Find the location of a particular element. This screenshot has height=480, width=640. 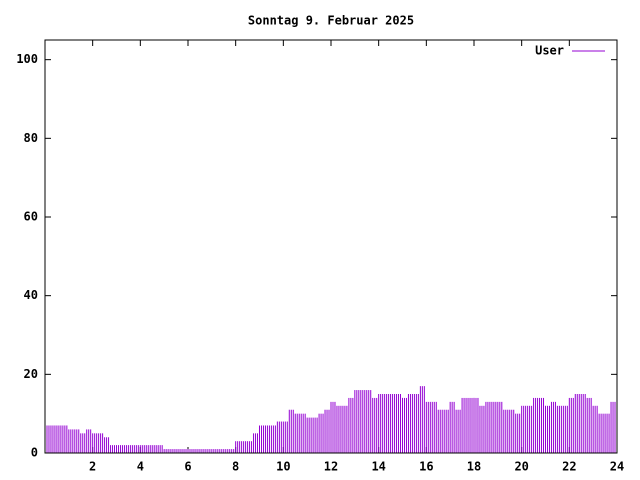

y-tick-label: 80 is located at coordinates (31, 138).